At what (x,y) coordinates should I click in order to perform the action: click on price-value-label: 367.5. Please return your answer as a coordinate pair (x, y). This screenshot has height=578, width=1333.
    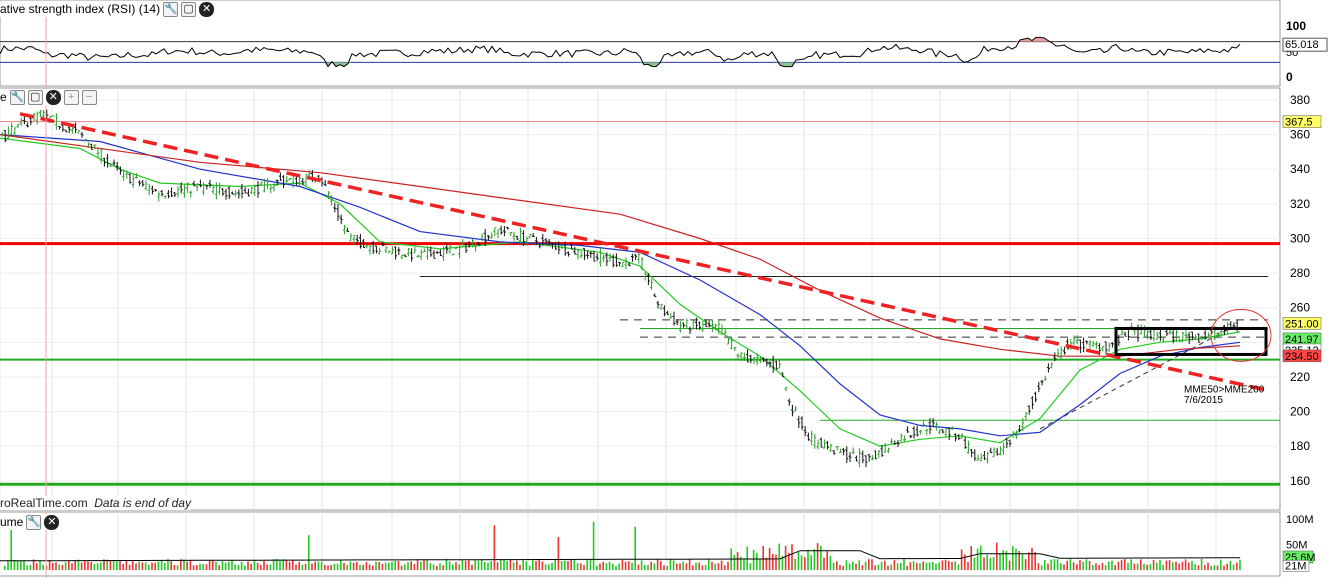
    Looking at the image, I should click on (1299, 123).